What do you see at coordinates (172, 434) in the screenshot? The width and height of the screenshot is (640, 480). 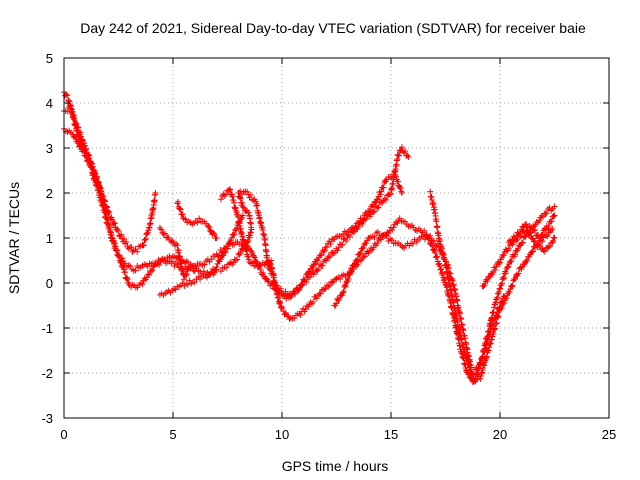 I see `x-tick-label: 5` at bounding box center [172, 434].